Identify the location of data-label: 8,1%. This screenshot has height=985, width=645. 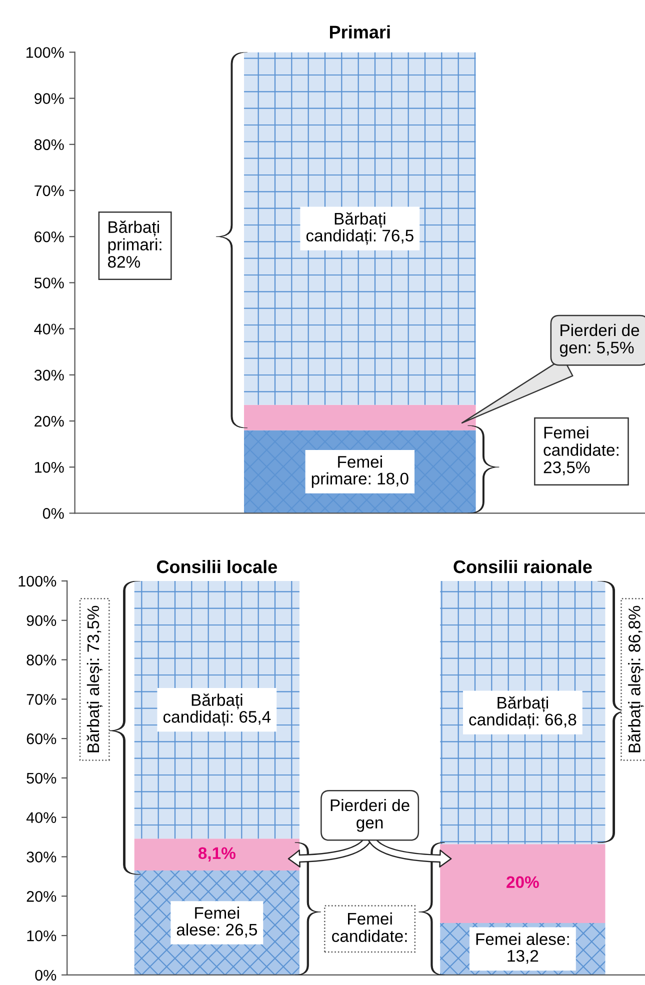
(217, 854).